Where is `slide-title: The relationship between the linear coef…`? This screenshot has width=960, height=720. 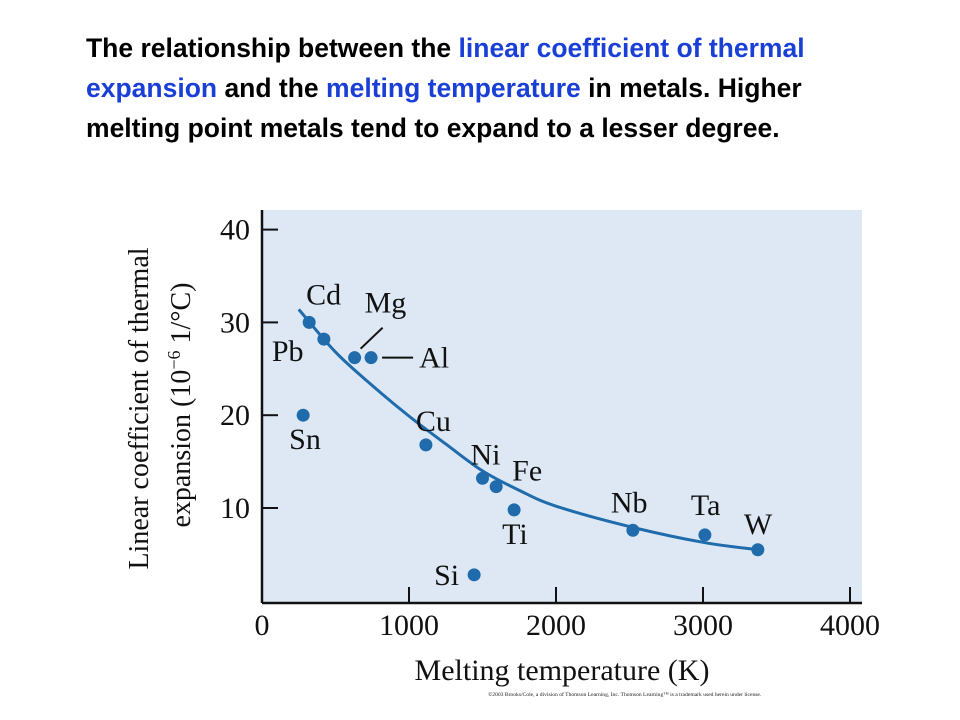 slide-title: The relationship between the linear coef… is located at coordinates (486, 88).